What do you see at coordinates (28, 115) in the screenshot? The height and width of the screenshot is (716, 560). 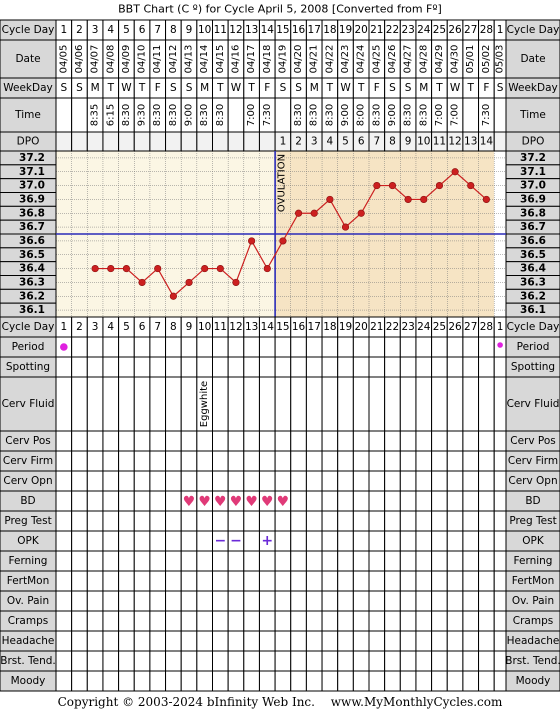 I see `time-row-label-cell` at bounding box center [28, 115].